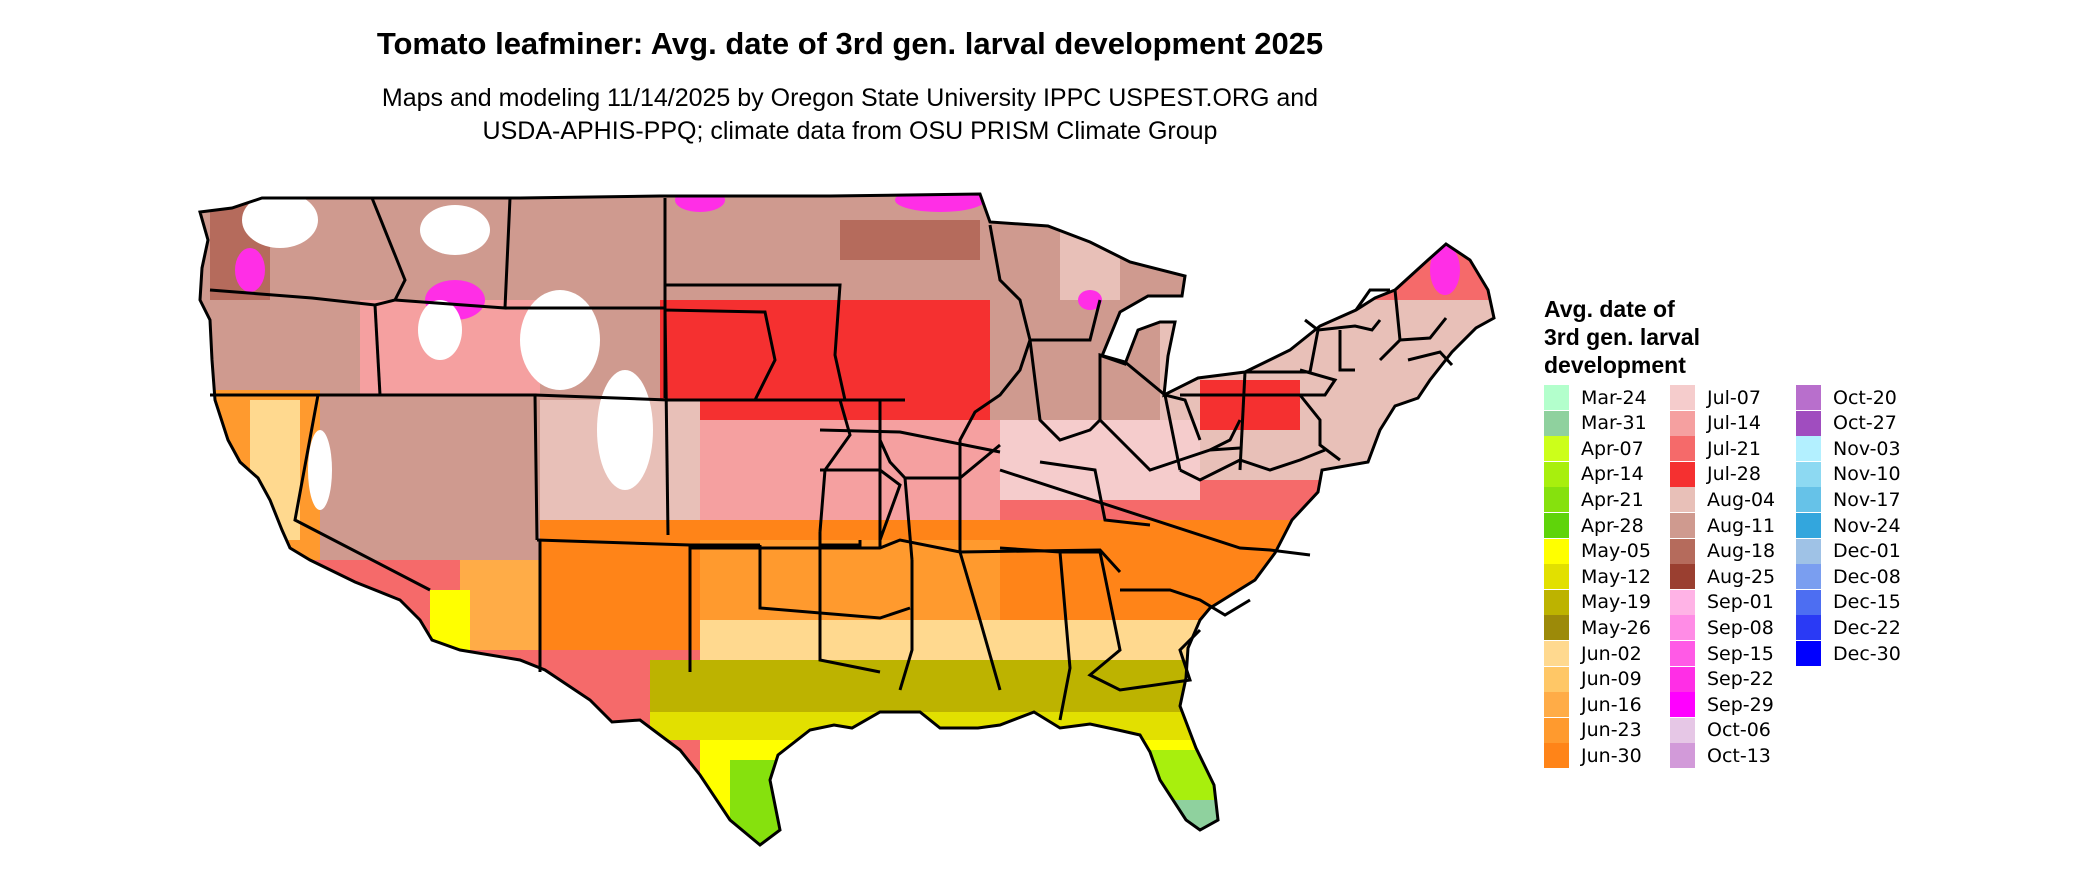  I want to click on legend-title-line-3: development, so click(1615, 365).